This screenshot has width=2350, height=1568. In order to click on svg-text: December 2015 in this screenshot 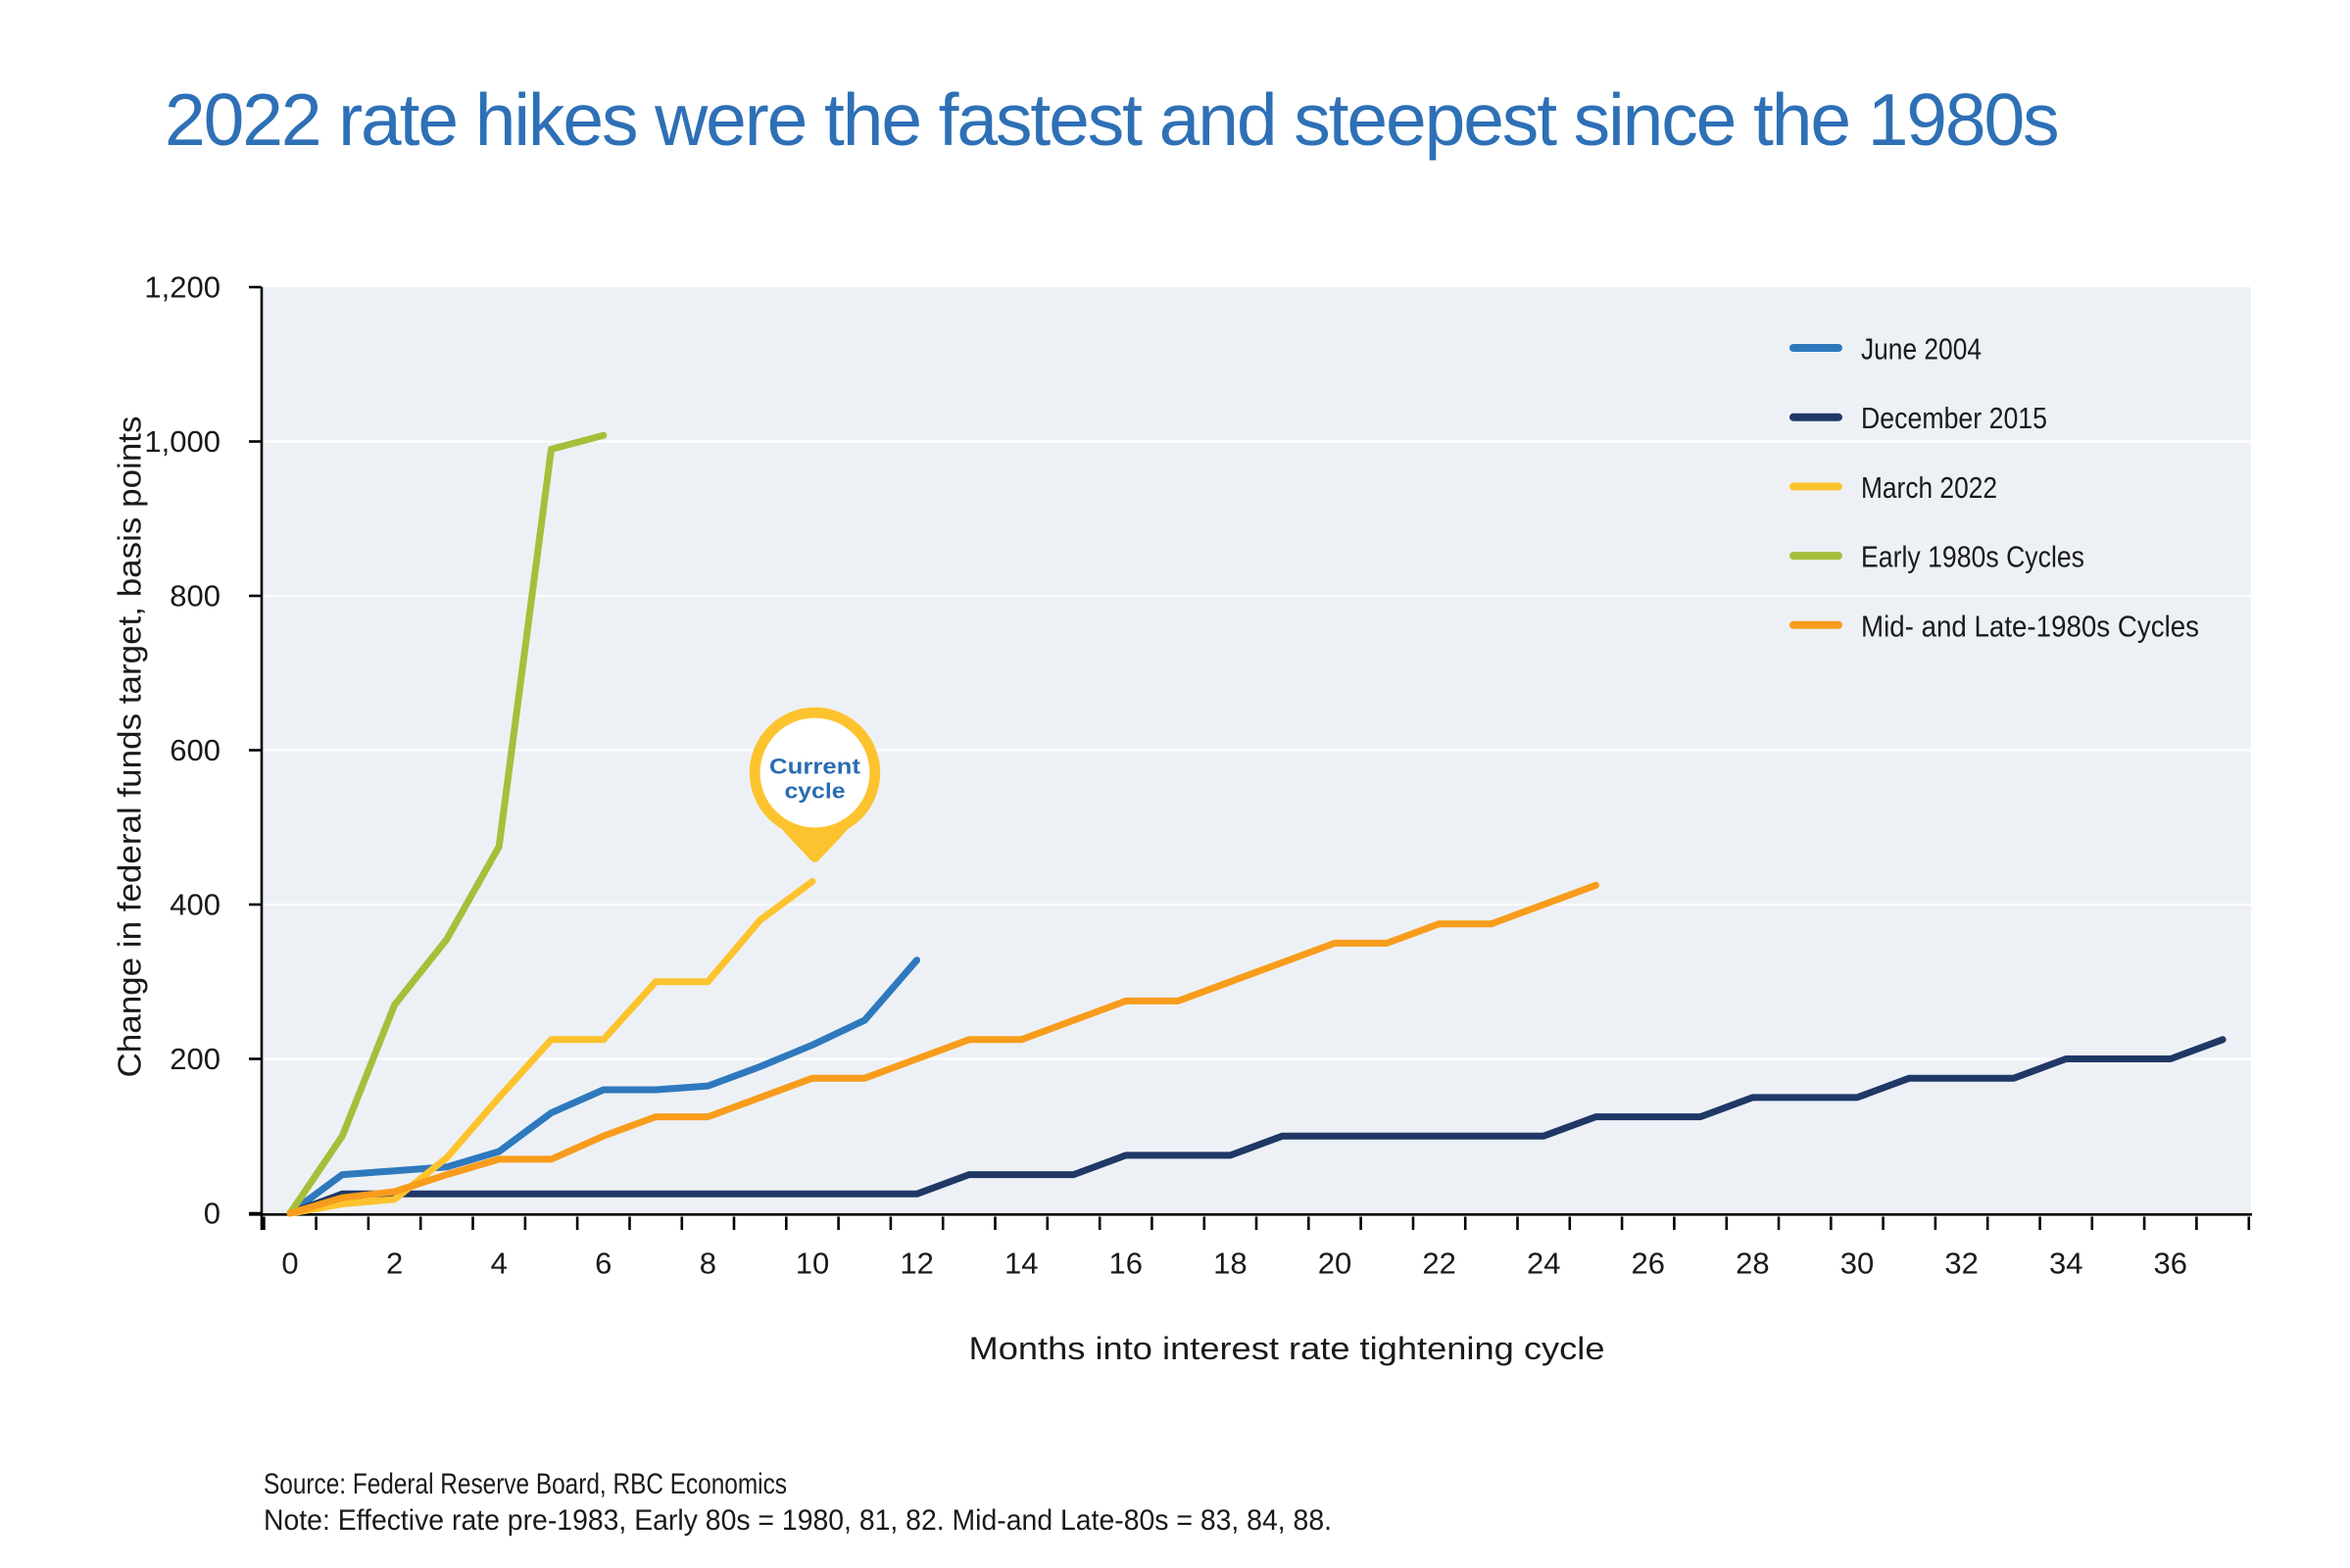, I will do `click(1954, 418)`.